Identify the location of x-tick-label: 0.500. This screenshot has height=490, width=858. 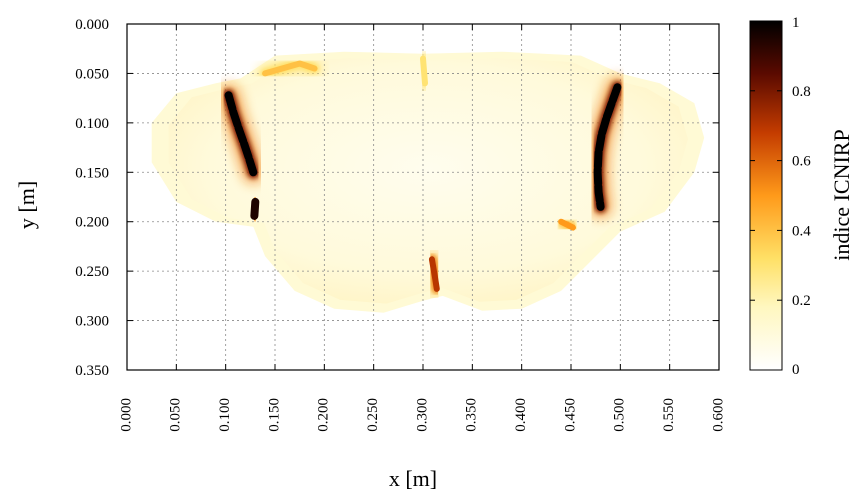
(620, 415).